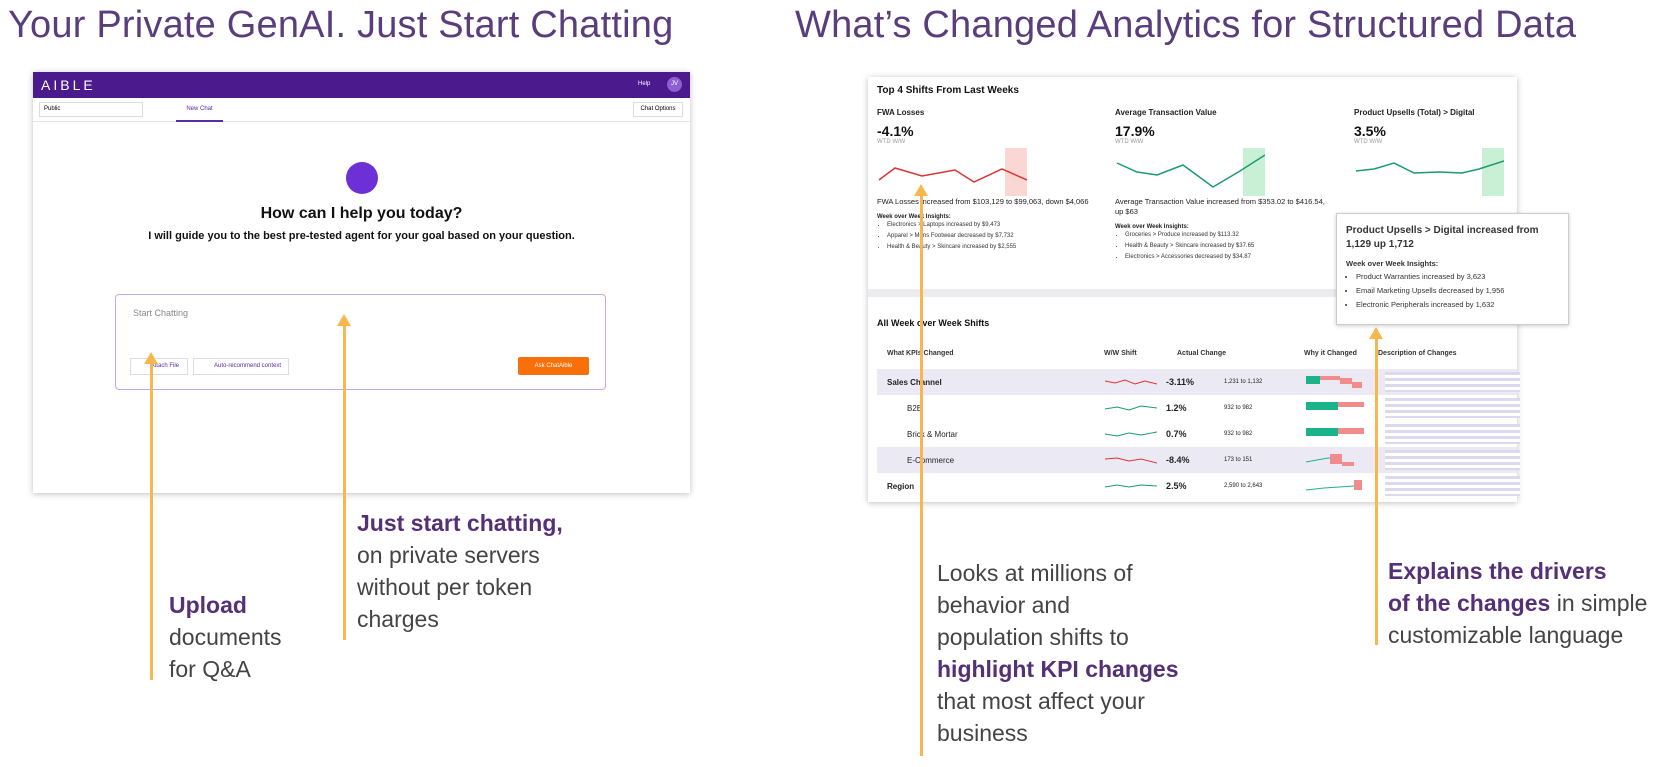 This screenshot has width=1672, height=767. Describe the element at coordinates (948, 90) in the screenshot. I see `section-heading: Top 4 Shifts From Last Weeks` at that location.